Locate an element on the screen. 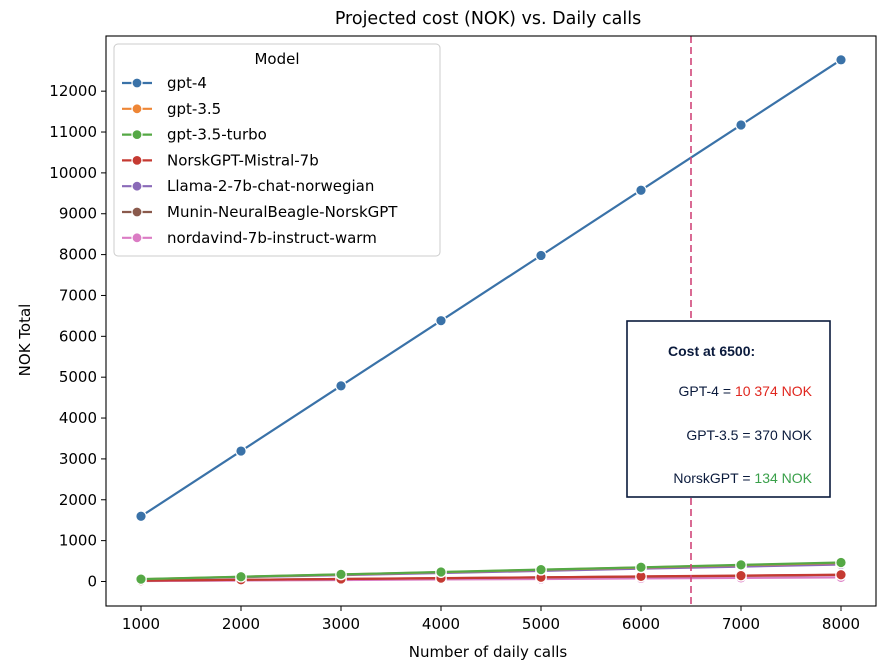 This screenshot has height=672, width=890. legend-box is located at coordinates (277, 150).